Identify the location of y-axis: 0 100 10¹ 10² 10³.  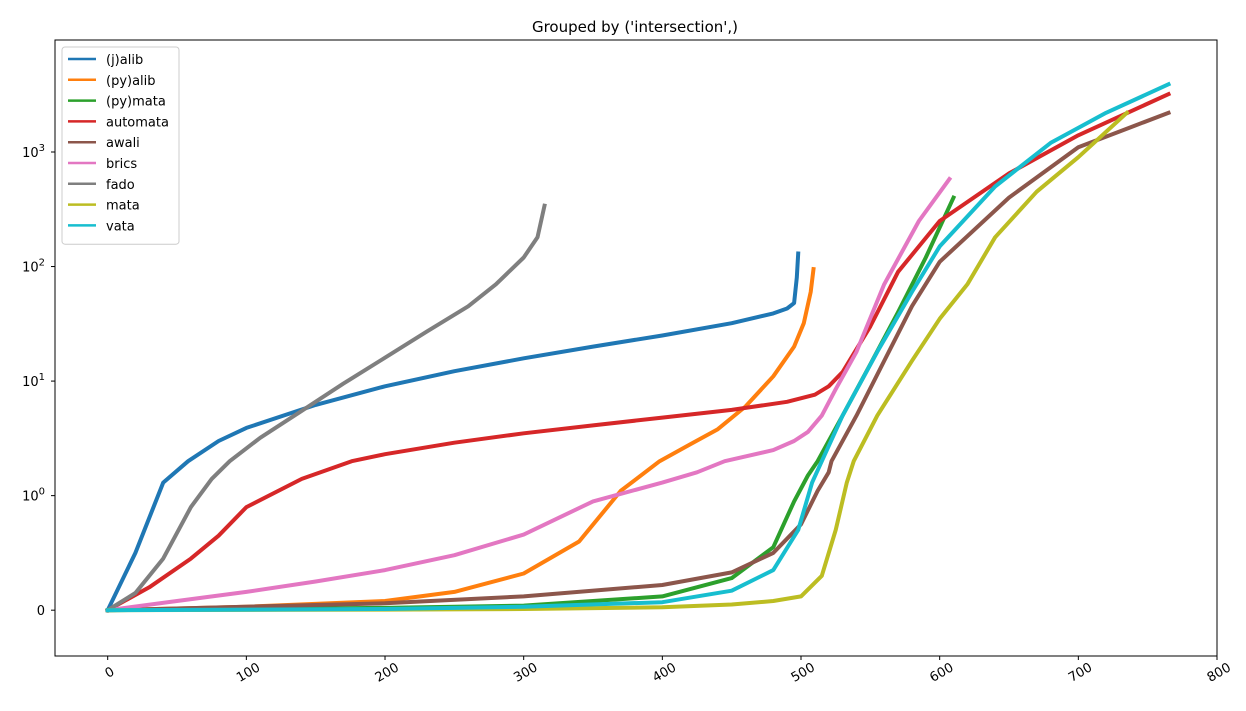
(38, 381).